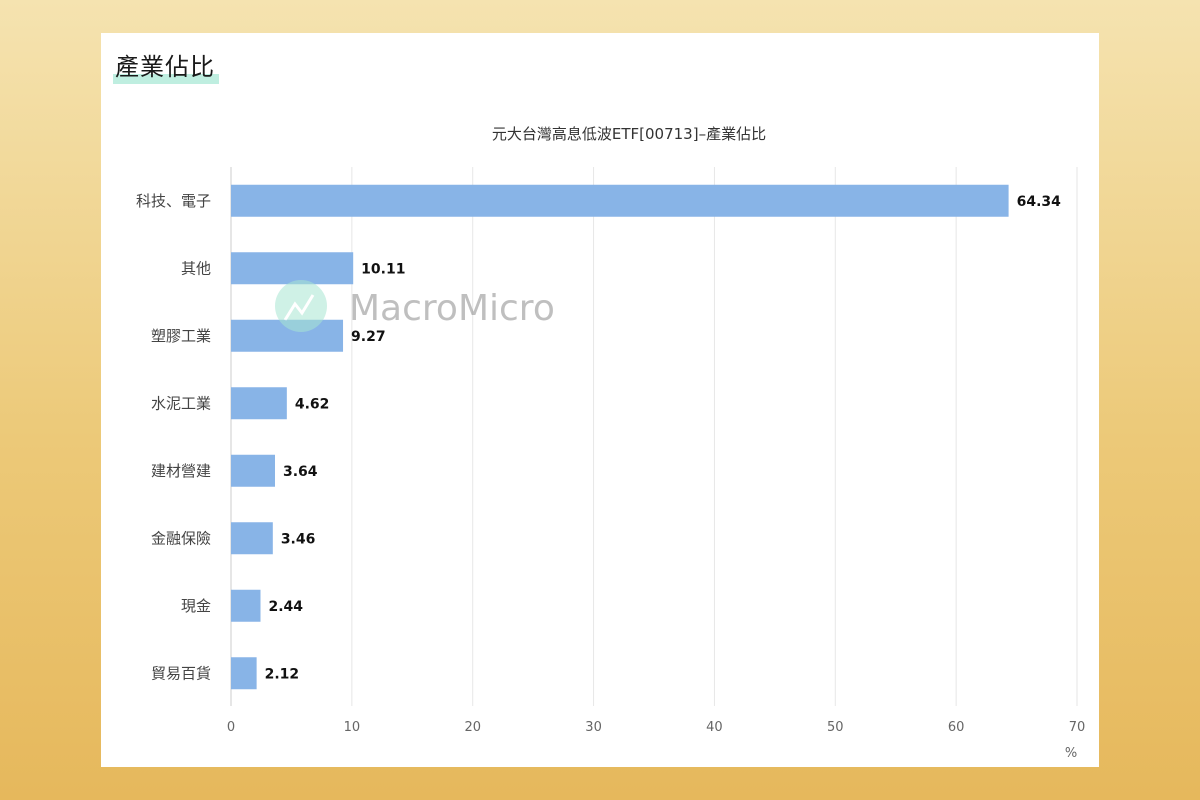 This screenshot has width=1200, height=800. Describe the element at coordinates (196, 268) in the screenshot. I see `category-label: 其他` at that location.